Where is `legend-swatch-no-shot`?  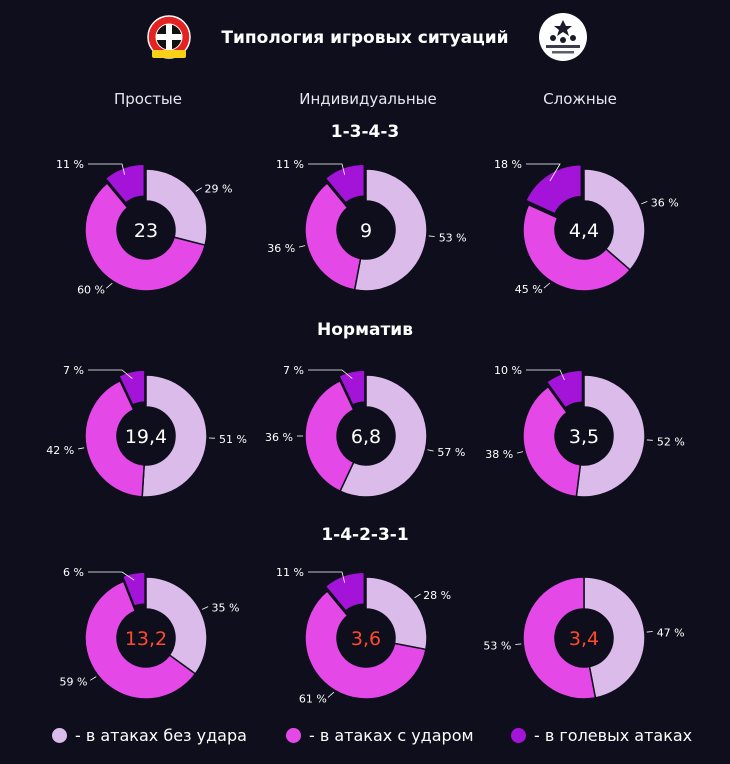 legend-swatch-no-shot is located at coordinates (59, 735).